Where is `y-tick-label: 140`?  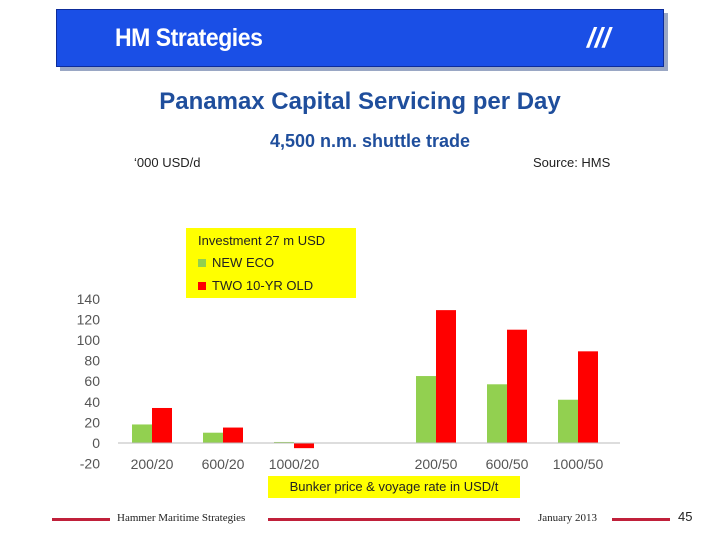
y-tick-label: 140 is located at coordinates (89, 299).